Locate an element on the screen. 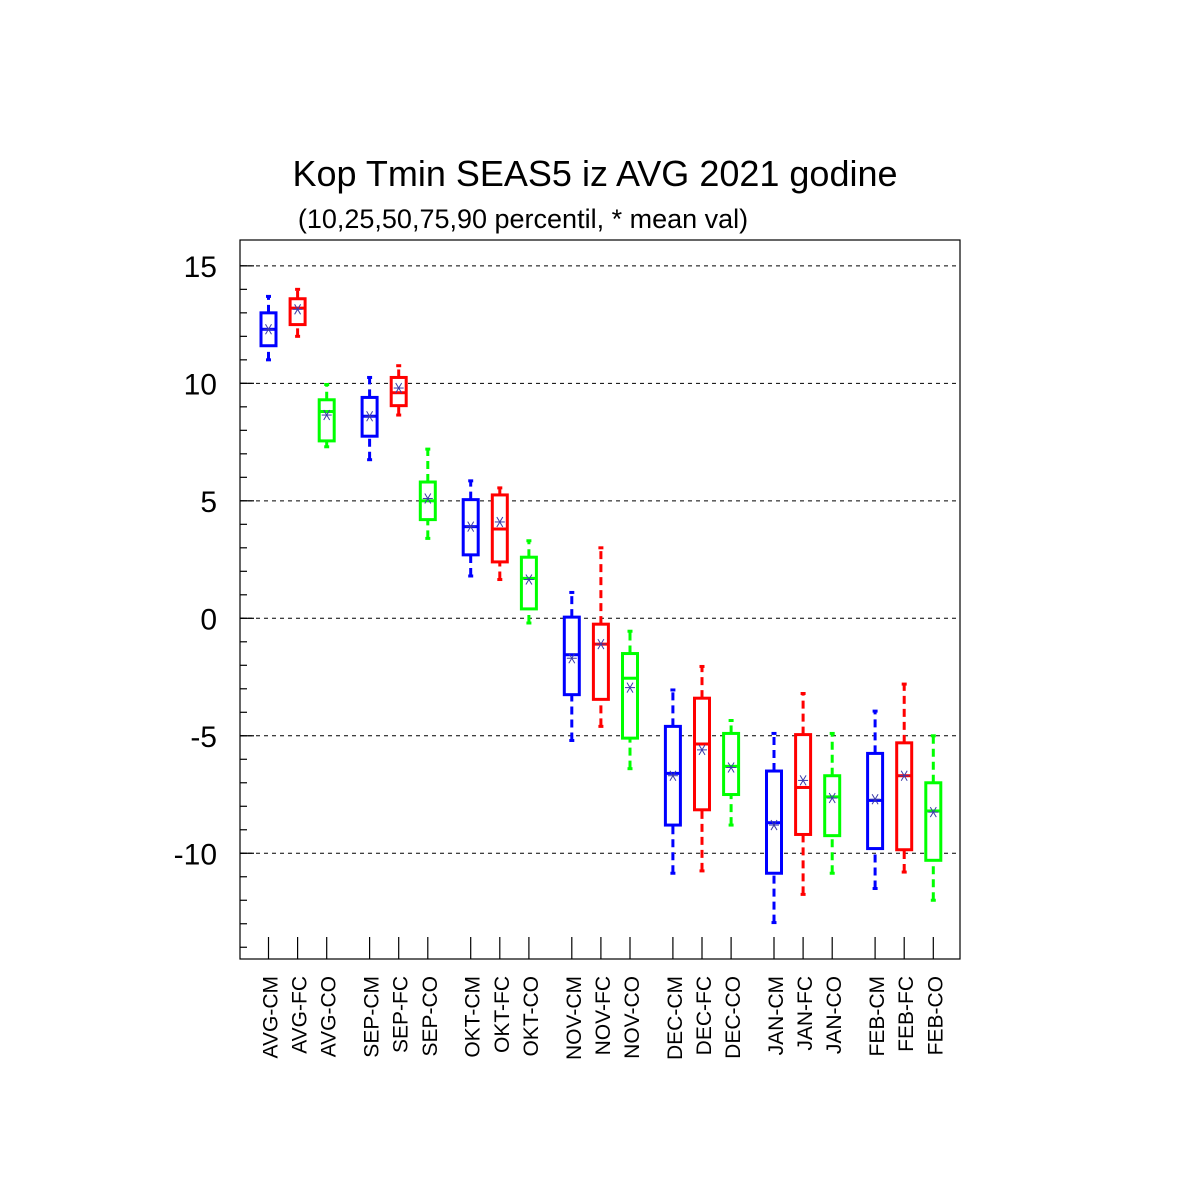 The image size is (1200, 1200). box-feb-cm is located at coordinates (875, 800).